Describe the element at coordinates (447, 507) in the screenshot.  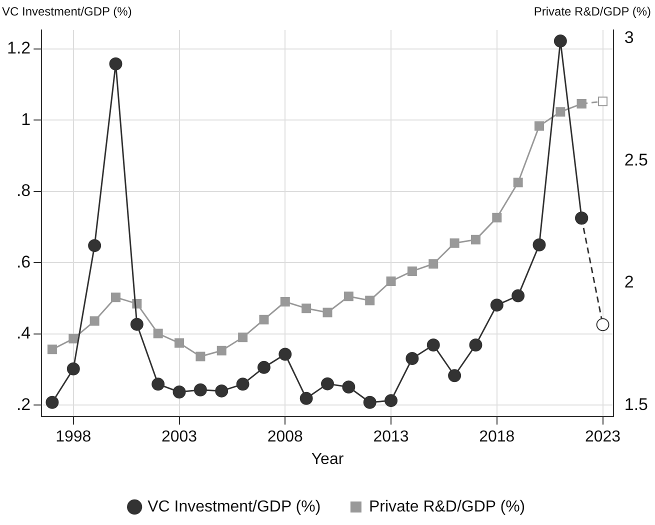
I see `legend-label: Private R&D/GDP (%)` at that location.